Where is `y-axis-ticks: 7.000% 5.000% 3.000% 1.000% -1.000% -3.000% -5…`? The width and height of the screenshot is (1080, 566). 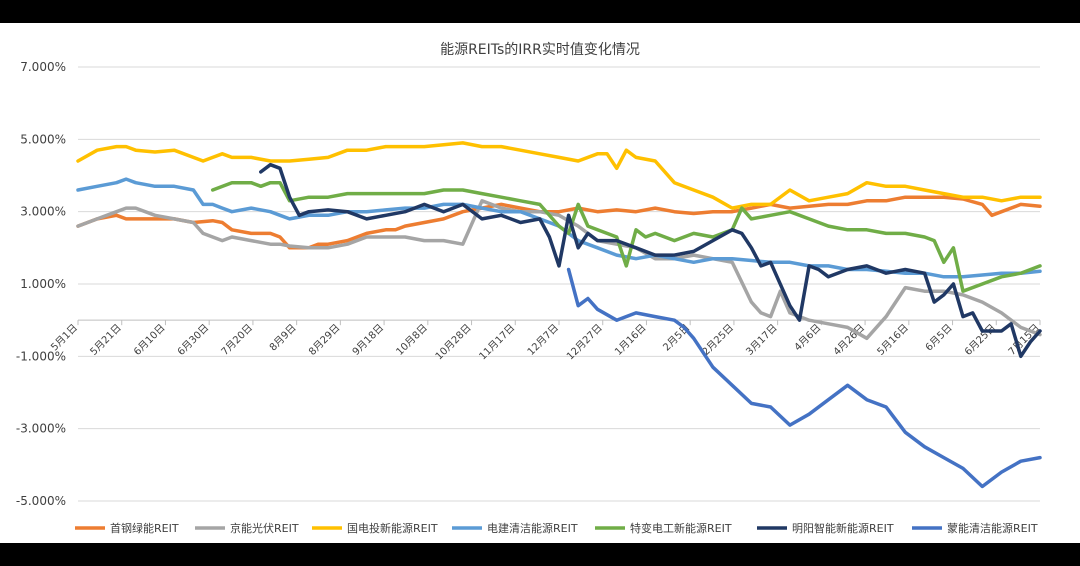
y-axis-ticks: 7.000% 5.000% 3.000% 1.000% -1.000% -3.000% -5… is located at coordinates (41, 284).